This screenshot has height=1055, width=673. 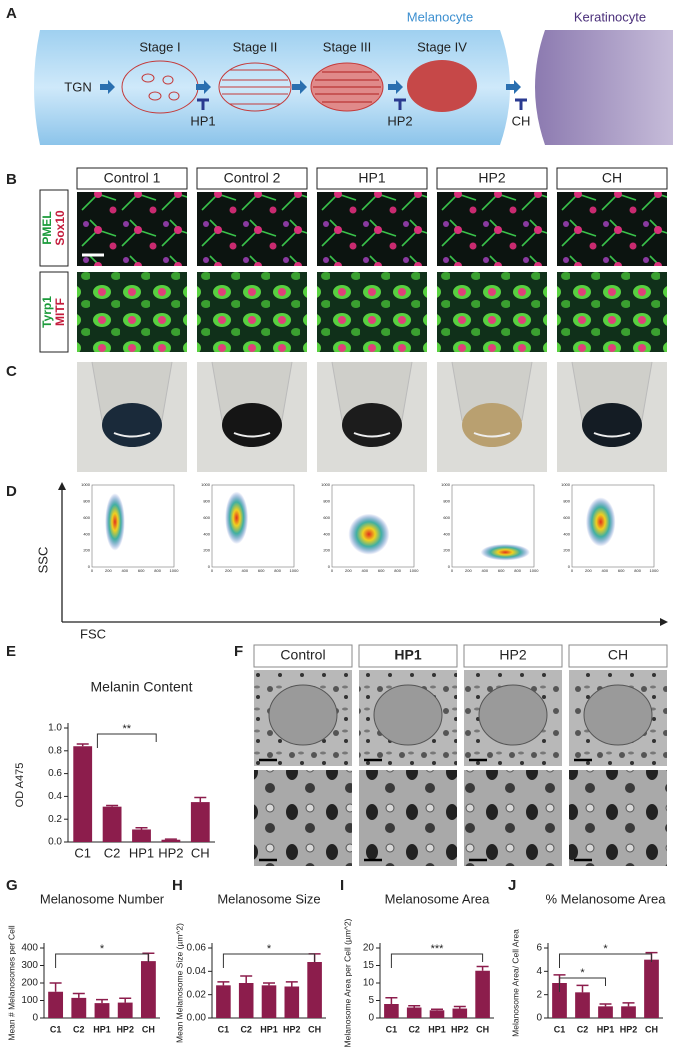 I want to click on stain-label: PMEL, so click(x=47, y=227).